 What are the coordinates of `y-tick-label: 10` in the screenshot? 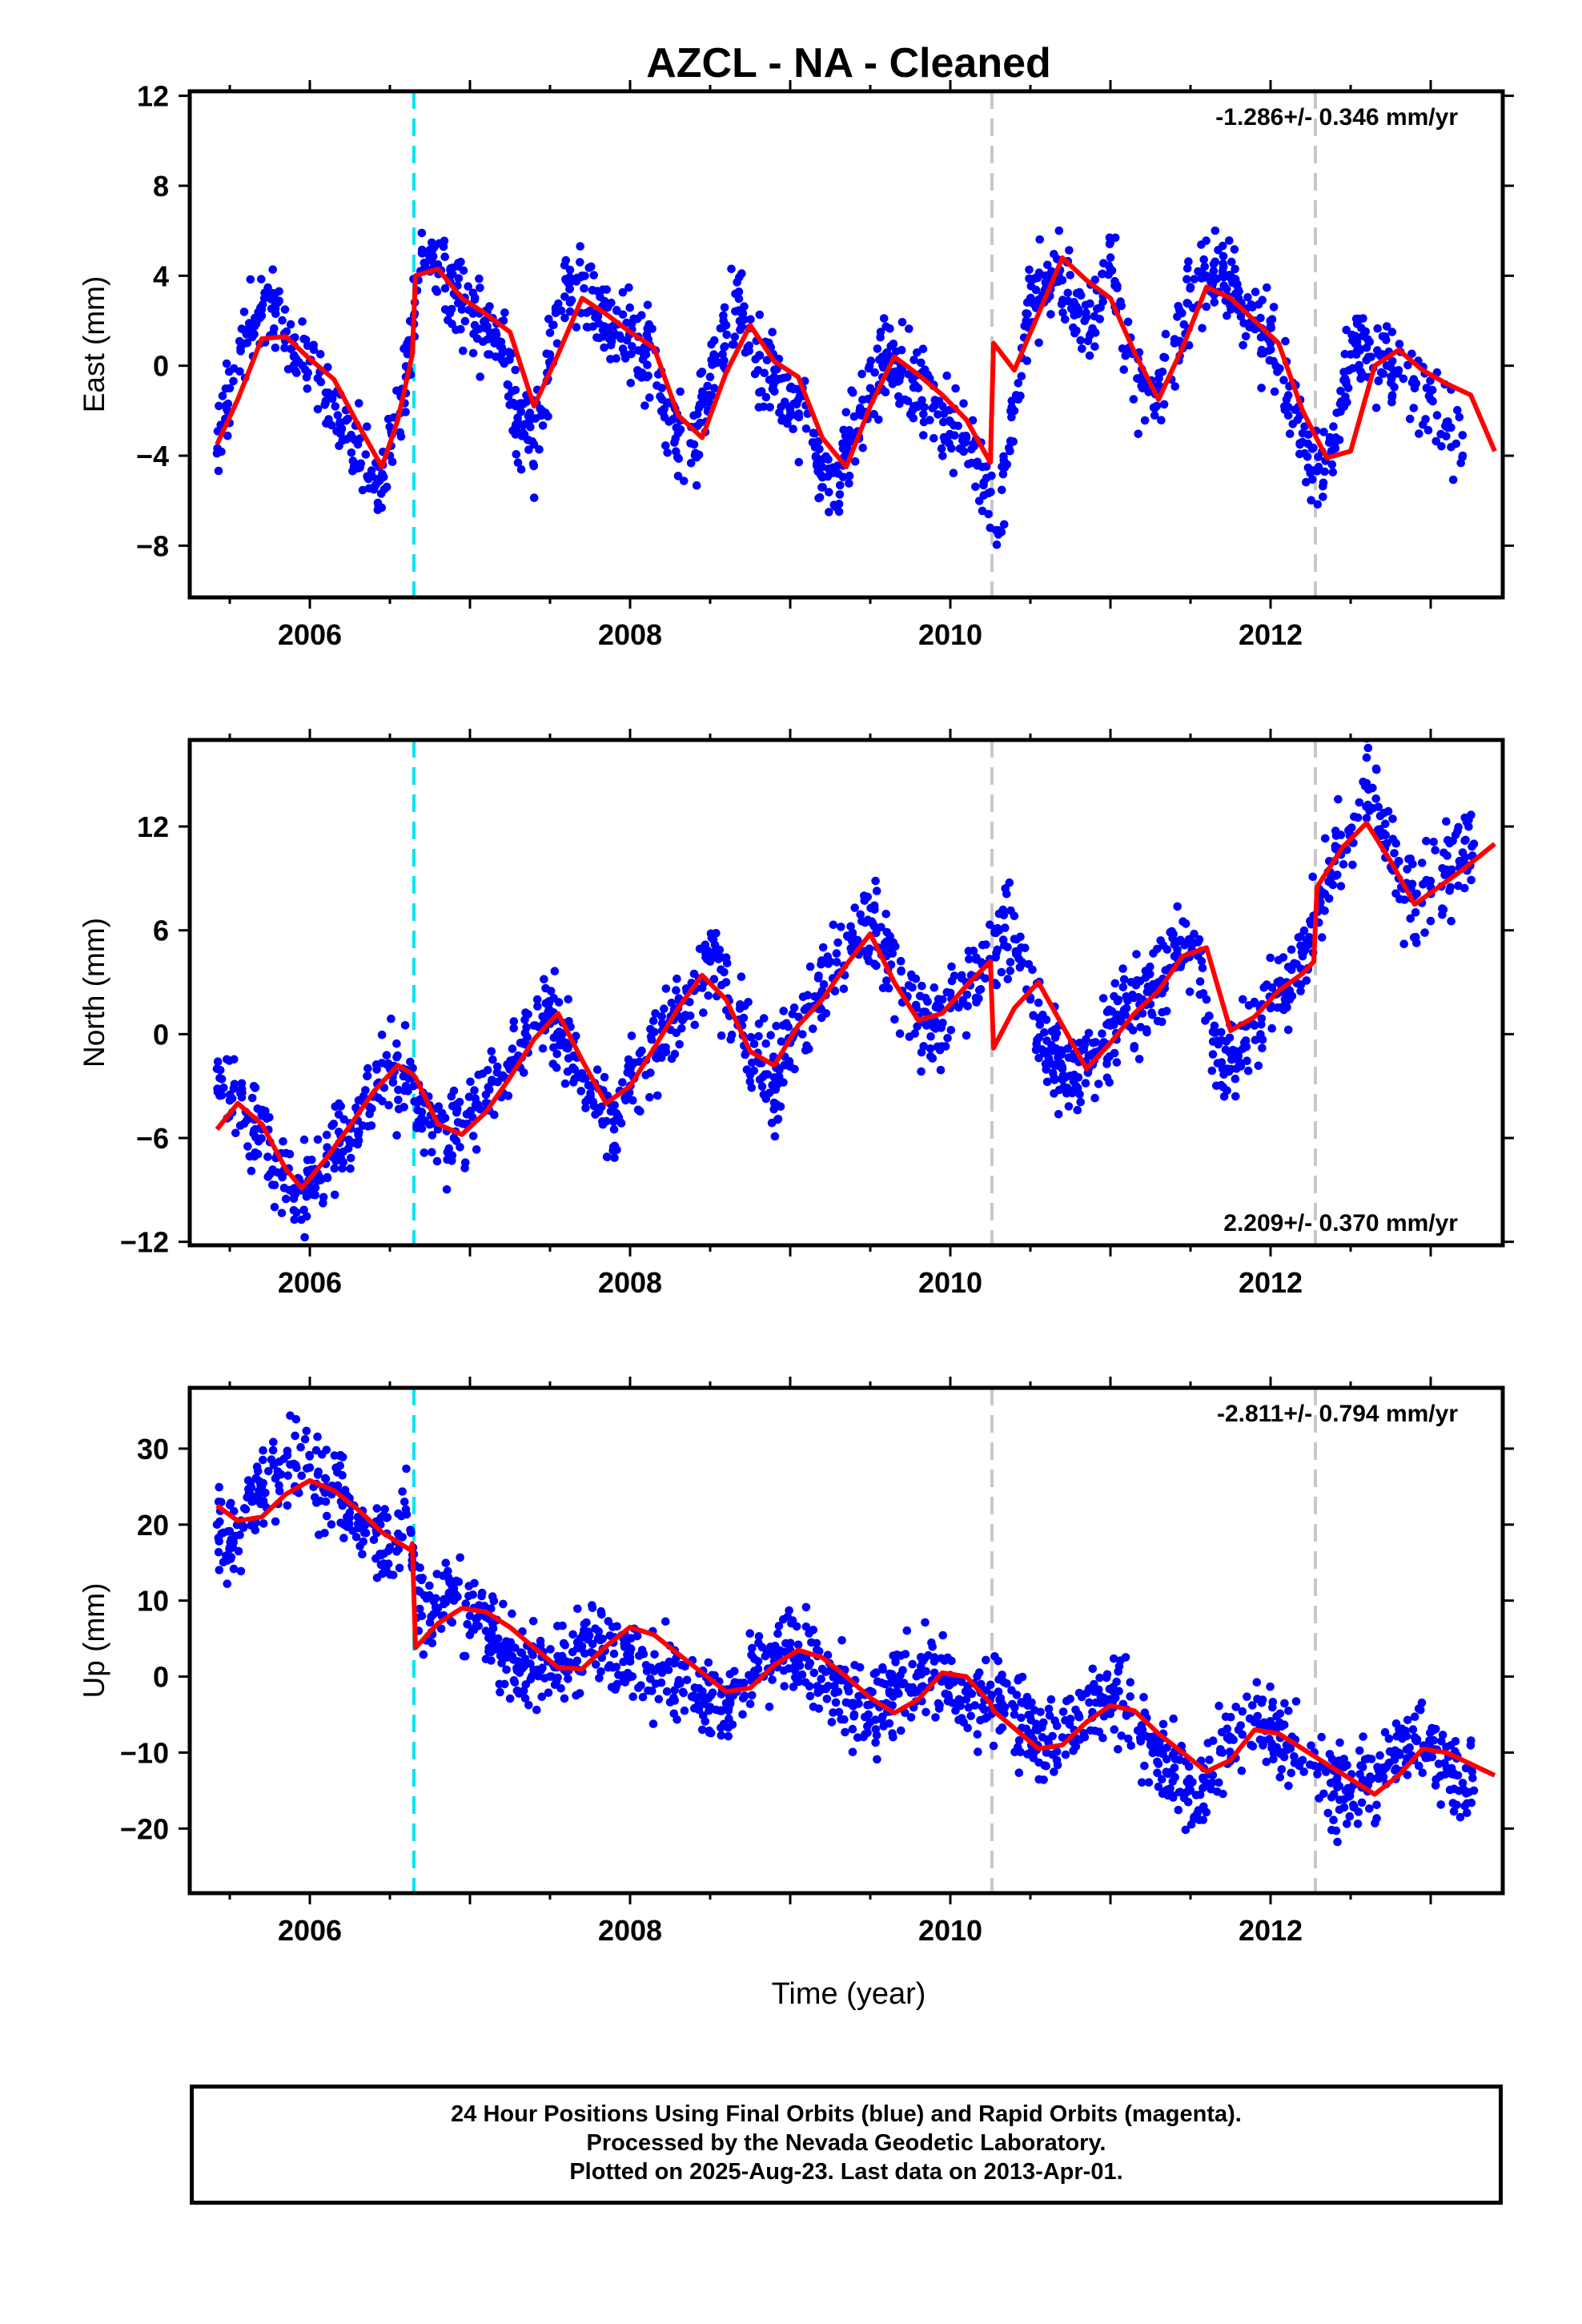 It's located at (153, 1601).